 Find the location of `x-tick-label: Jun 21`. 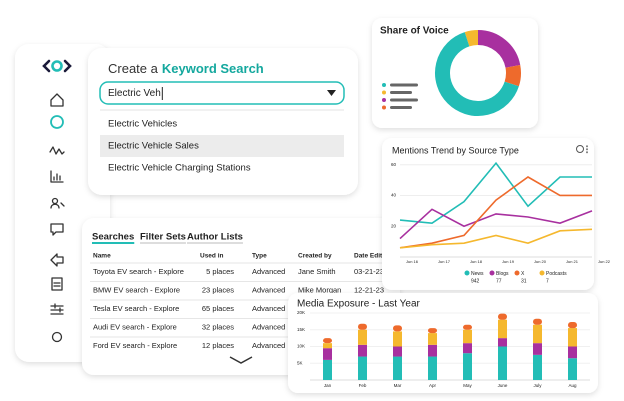

x-tick-label: Jun 21 is located at coordinates (572, 261).